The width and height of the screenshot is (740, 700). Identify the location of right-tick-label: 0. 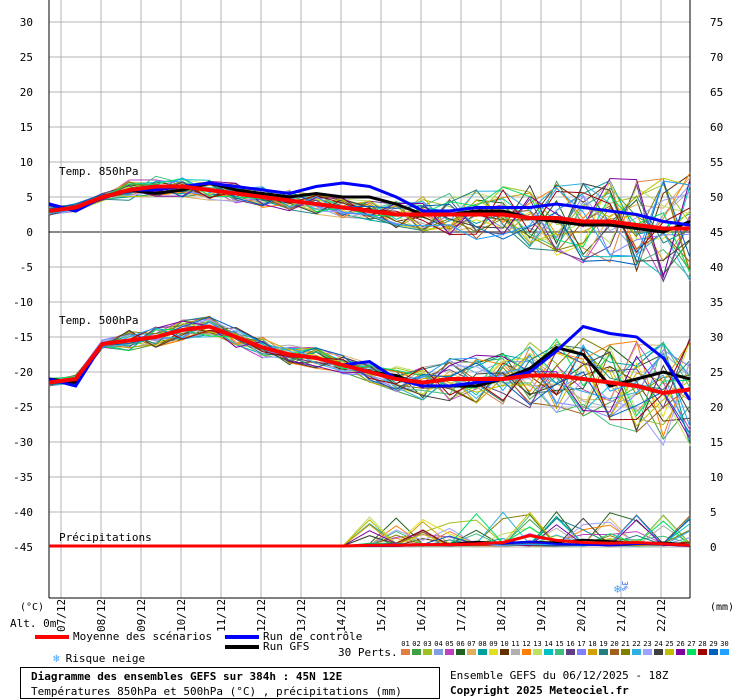
(713, 547).